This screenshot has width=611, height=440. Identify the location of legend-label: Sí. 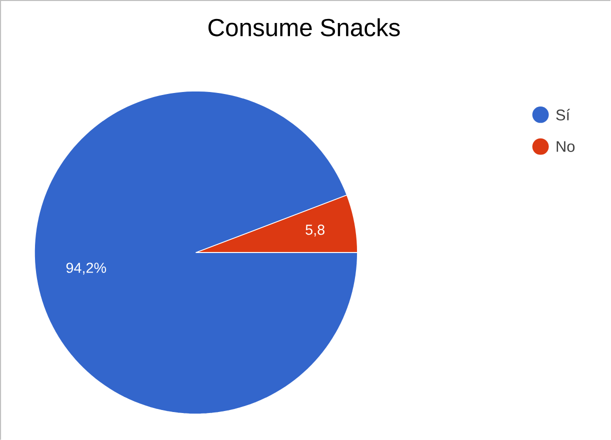
(563, 114).